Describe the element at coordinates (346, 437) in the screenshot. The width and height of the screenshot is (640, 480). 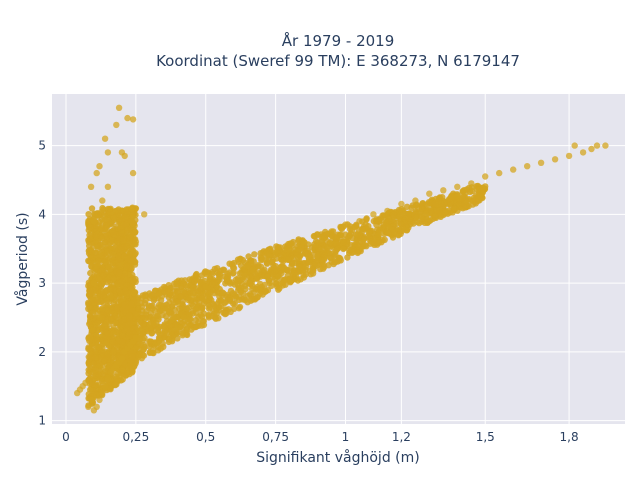
I see `x-tick-label: 1` at that location.